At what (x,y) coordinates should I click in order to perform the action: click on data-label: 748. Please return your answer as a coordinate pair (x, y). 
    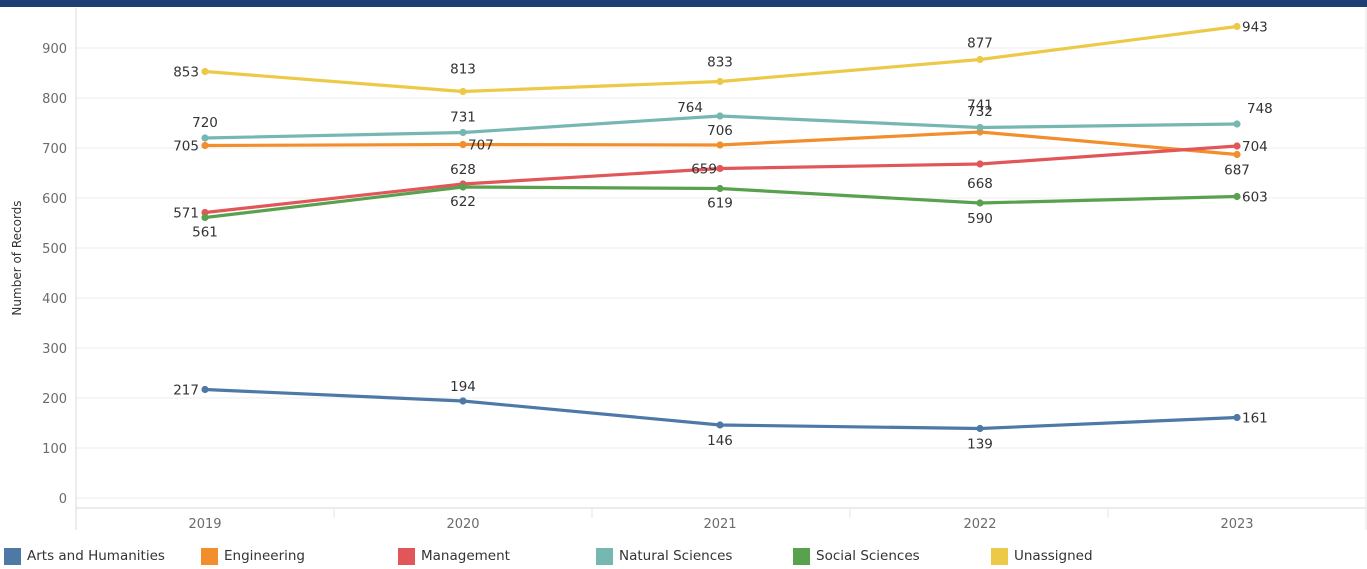
    Looking at the image, I should click on (1260, 109).